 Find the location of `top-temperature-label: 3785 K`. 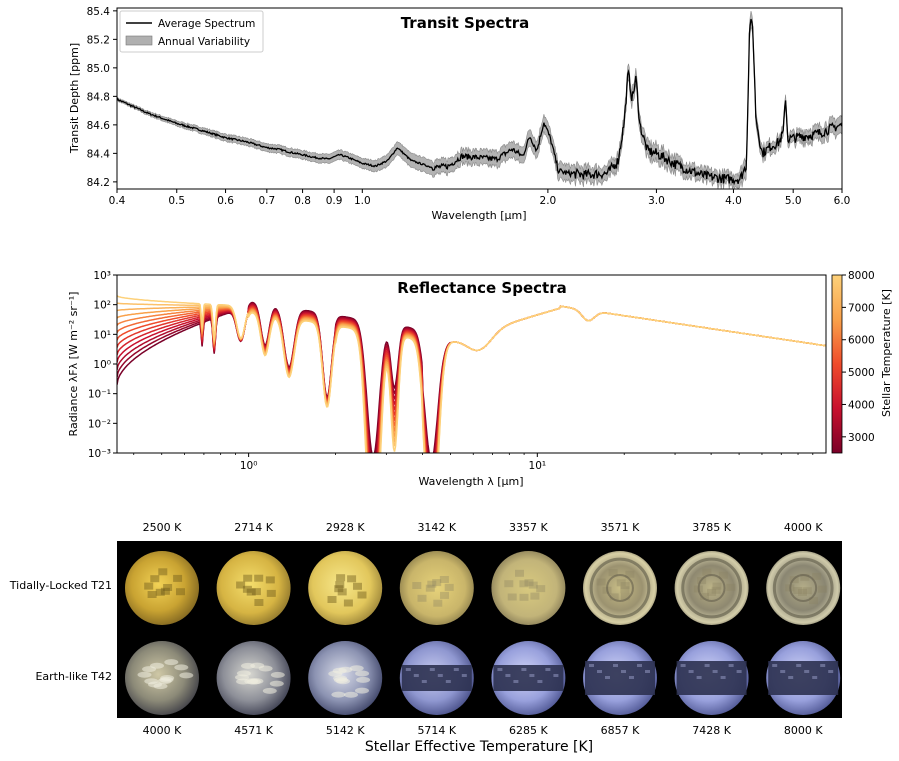

top-temperature-label: 3785 K is located at coordinates (711, 527).